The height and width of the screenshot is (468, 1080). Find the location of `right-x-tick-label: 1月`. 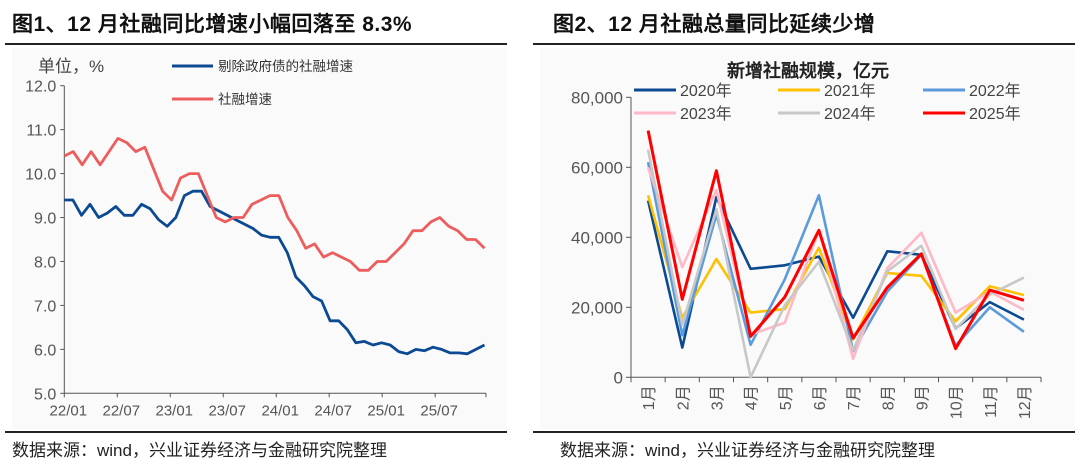

right-x-tick-label: 1月 is located at coordinates (649, 397).